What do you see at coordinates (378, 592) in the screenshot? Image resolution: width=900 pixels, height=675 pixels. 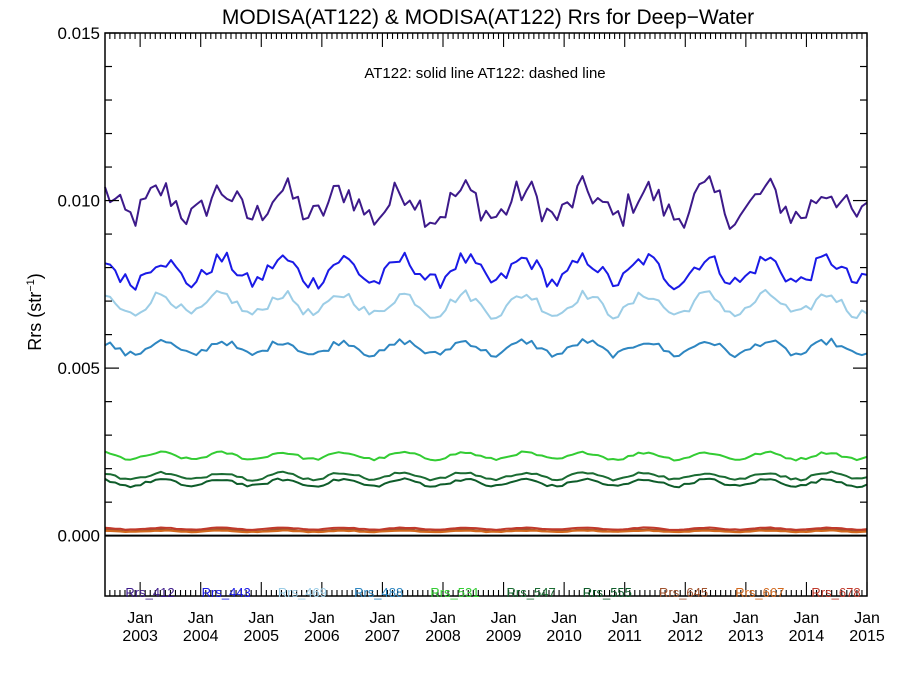 I see `legend-item-rrs-488: Rrs_488` at bounding box center [378, 592].